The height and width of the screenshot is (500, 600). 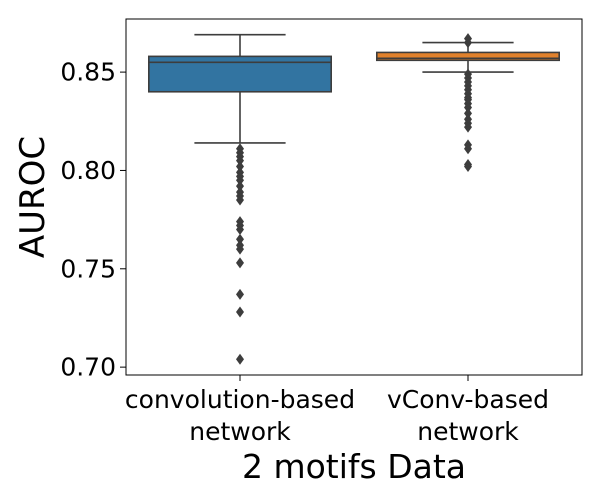 I want to click on box-series, so click(x=467, y=103).